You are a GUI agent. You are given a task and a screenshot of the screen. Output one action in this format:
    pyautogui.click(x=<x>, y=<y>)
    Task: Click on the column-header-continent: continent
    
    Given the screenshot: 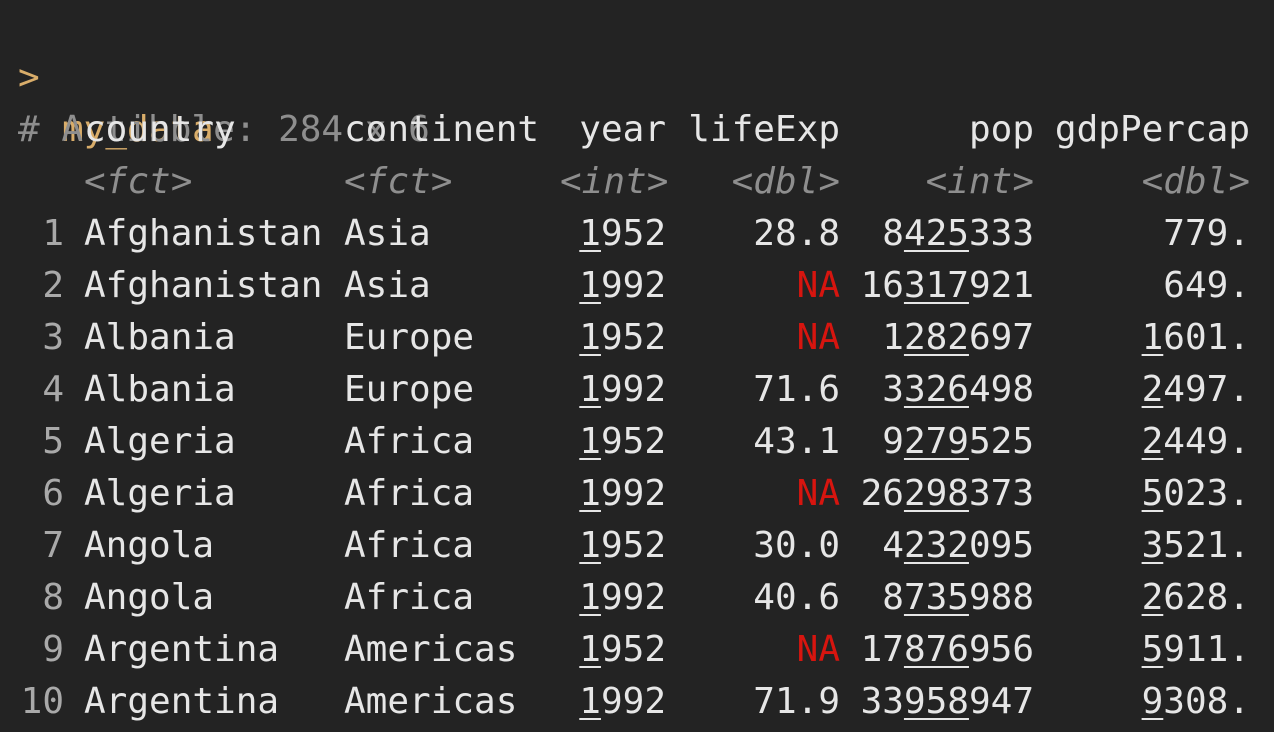 What is the action you would take?
    pyautogui.click(x=442, y=129)
    